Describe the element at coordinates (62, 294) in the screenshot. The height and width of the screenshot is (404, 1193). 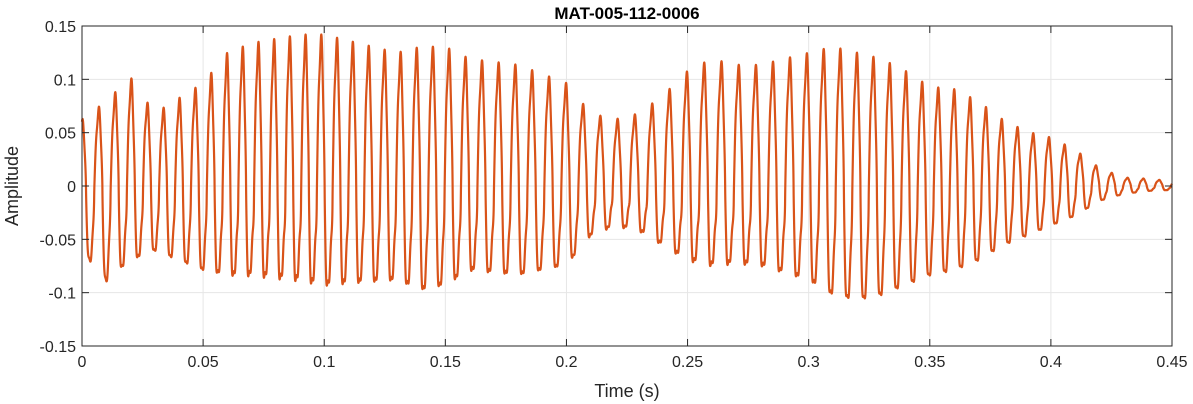
I see `y-tick-label: -0.1` at that location.